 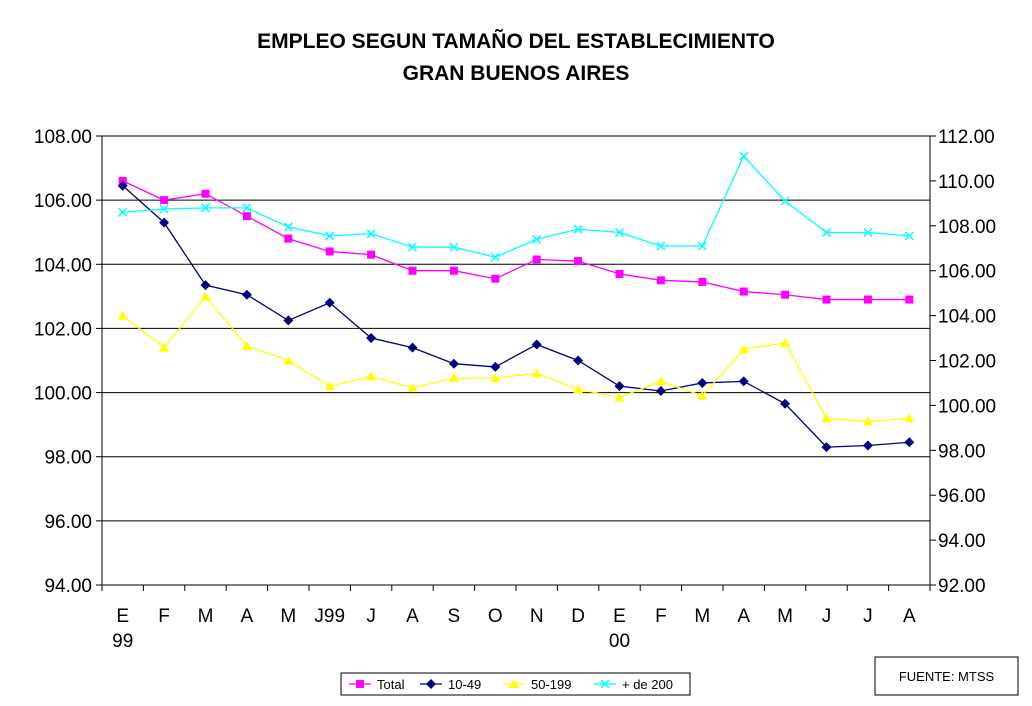 I want to click on y-right-tick-label: 100.00, so click(x=967, y=406).